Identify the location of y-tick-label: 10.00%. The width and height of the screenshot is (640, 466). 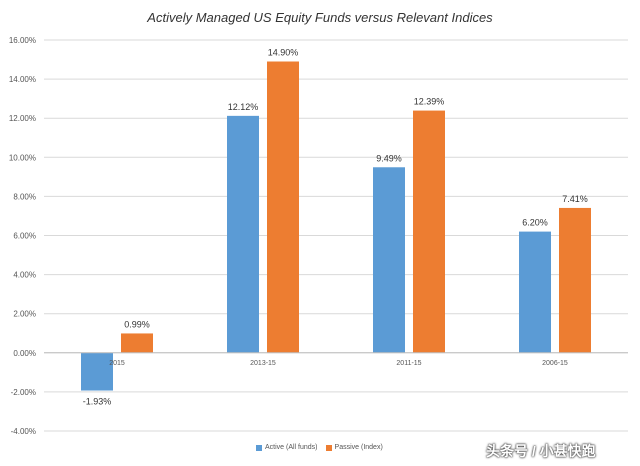
(22, 157).